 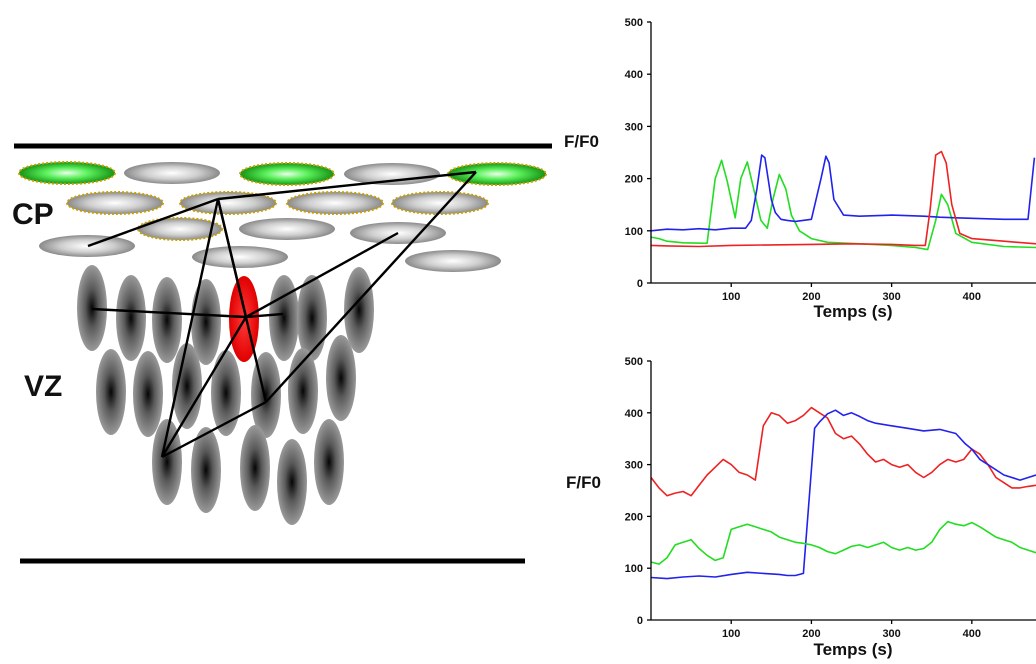 I want to click on ventricular-zone-cells, so click(x=225, y=395).